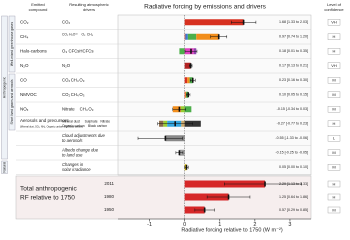 The image size is (350, 240). I want to click on column-header: Resulting atmospheric drivers, so click(89, 7).